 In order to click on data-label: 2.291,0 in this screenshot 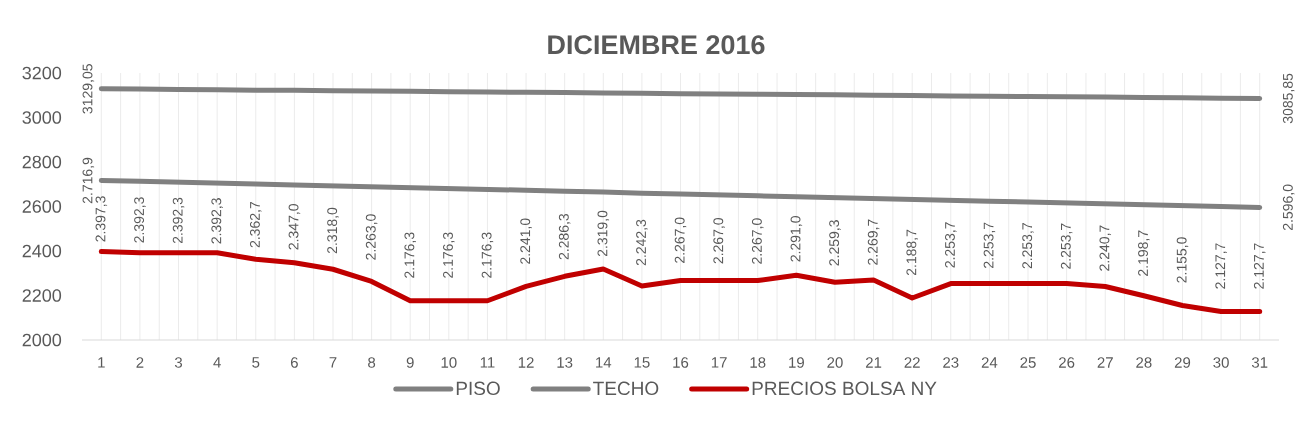, I will do `click(796, 239)`.